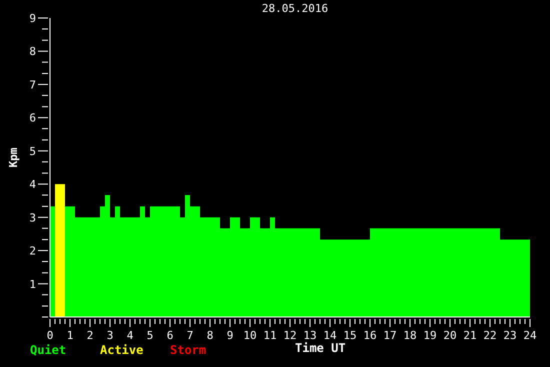 This screenshot has height=367, width=550. I want to click on x-tick-label: 7, so click(190, 335).